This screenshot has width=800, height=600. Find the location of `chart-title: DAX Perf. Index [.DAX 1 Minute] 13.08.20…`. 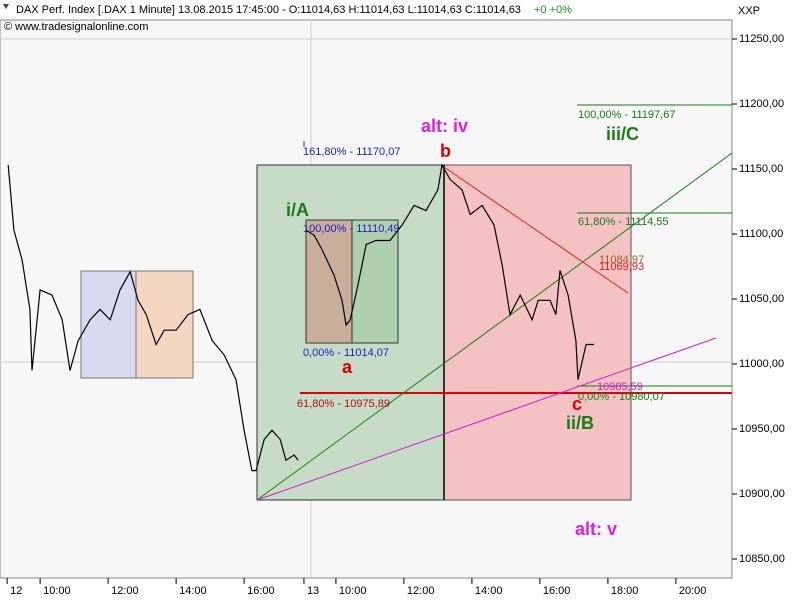

chart-title: DAX Perf. Index [.DAX 1 Minute] 13.08.20… is located at coordinates (268, 10).